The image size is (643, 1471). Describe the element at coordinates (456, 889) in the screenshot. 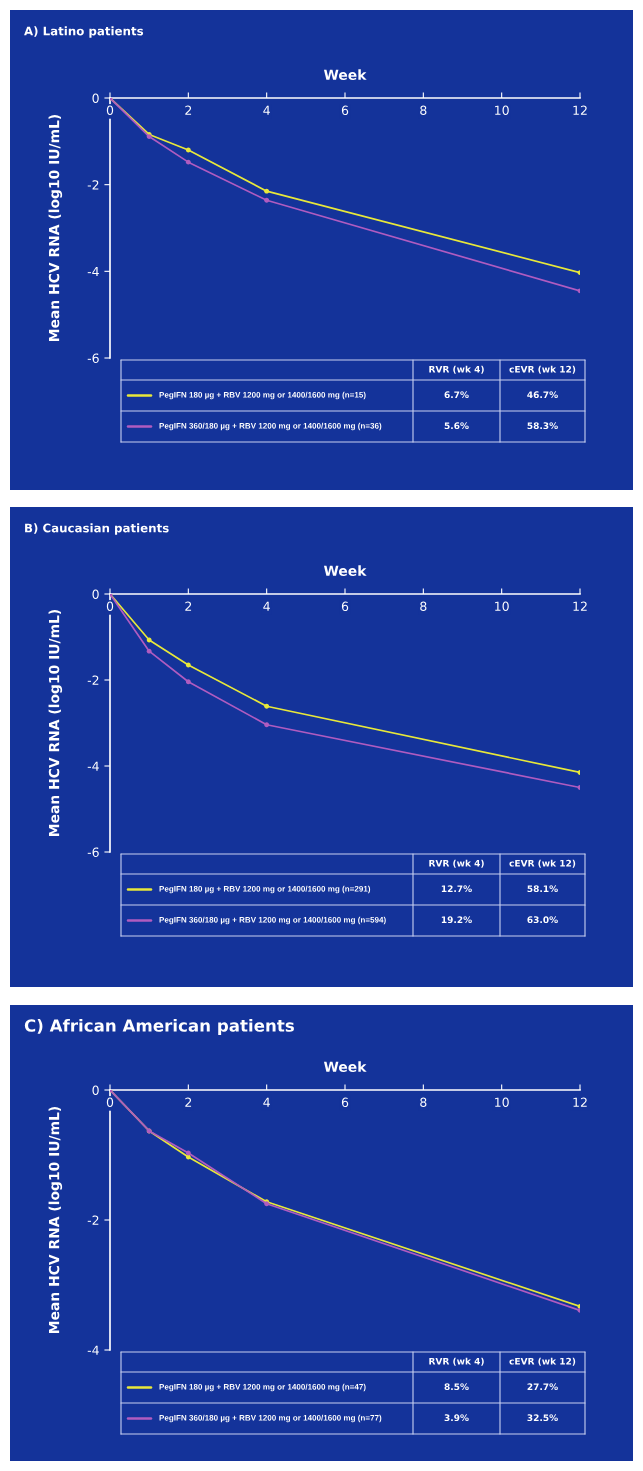

I see `text: 12.7%` at that location.